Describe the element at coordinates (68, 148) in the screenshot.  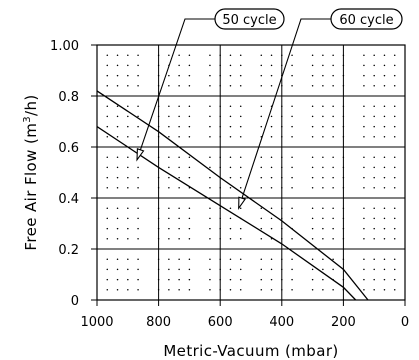
I see `y-tick-label: 0.6` at that location.